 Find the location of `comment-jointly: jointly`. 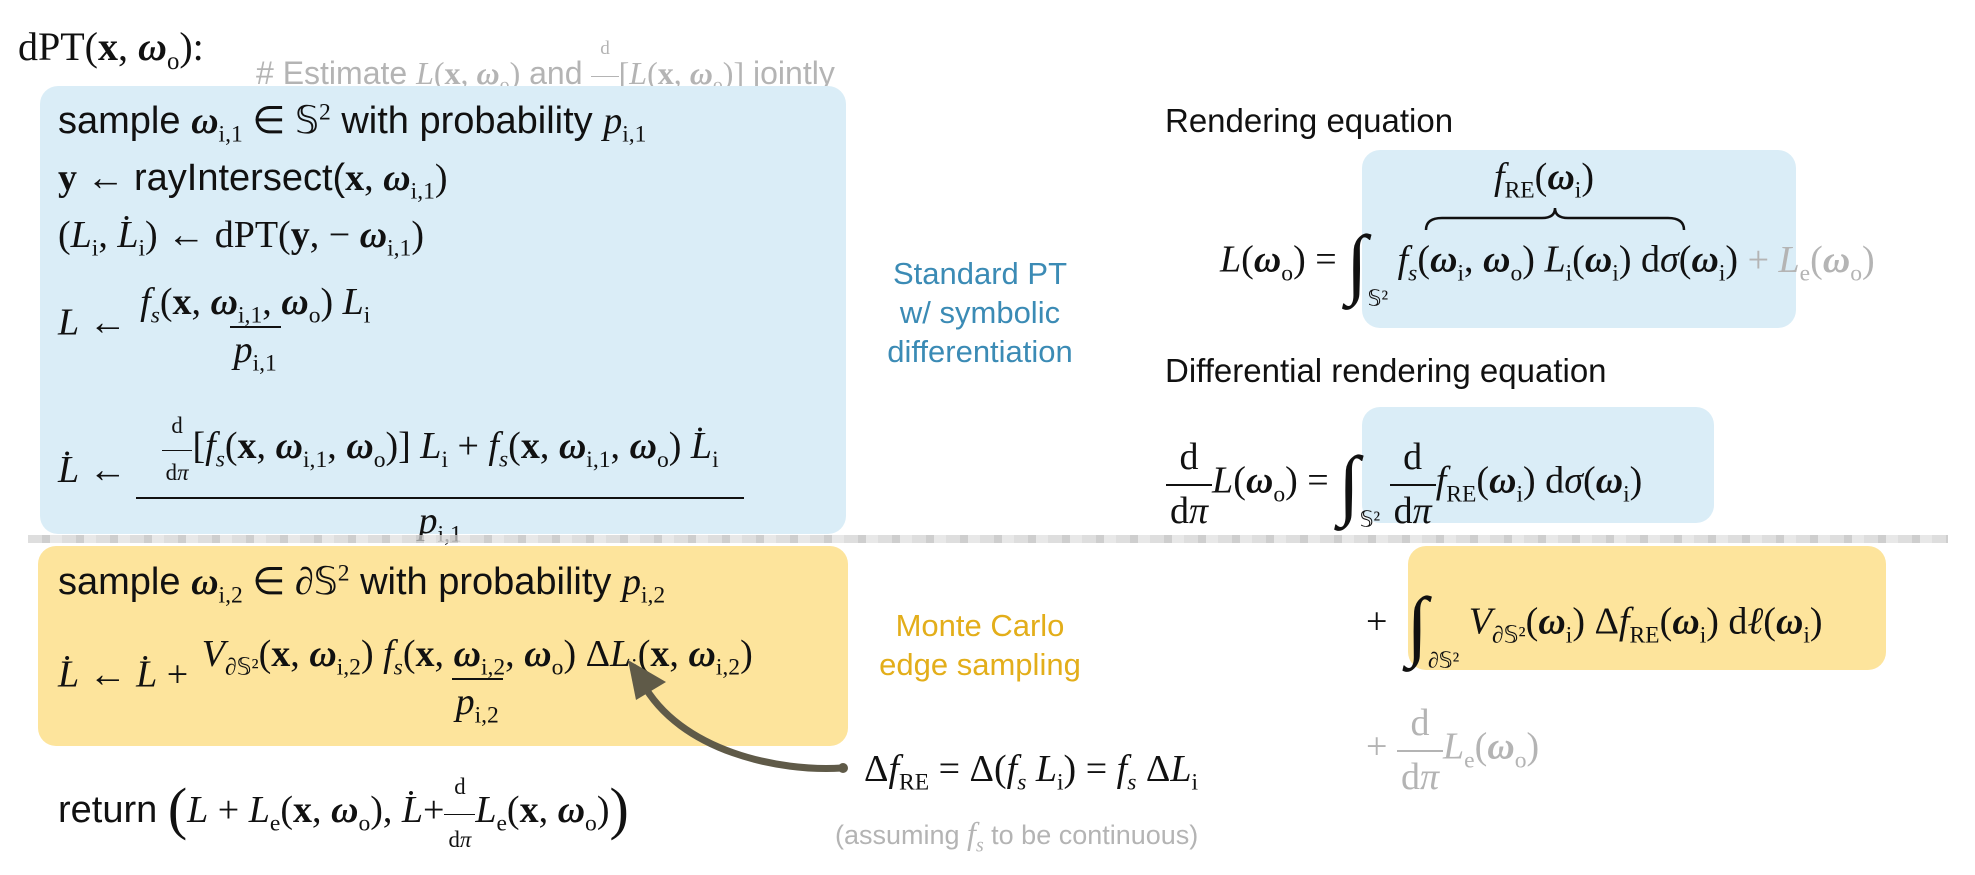

comment-jointly: jointly is located at coordinates (789, 72).